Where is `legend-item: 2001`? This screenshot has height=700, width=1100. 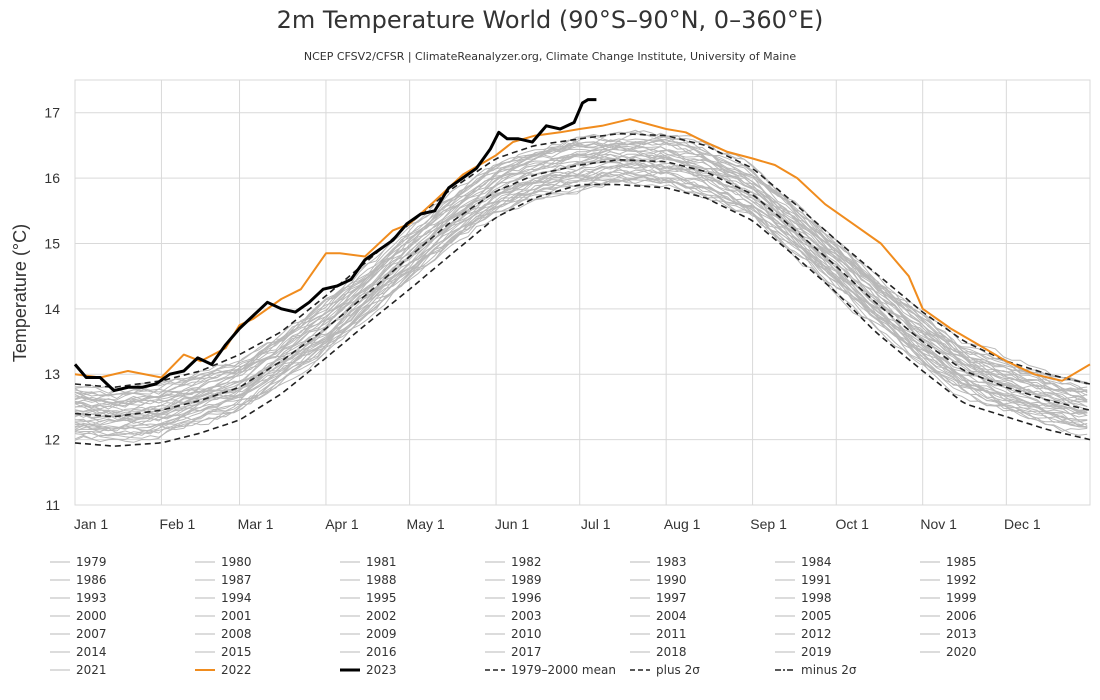 legend-item: 2001 is located at coordinates (223, 616).